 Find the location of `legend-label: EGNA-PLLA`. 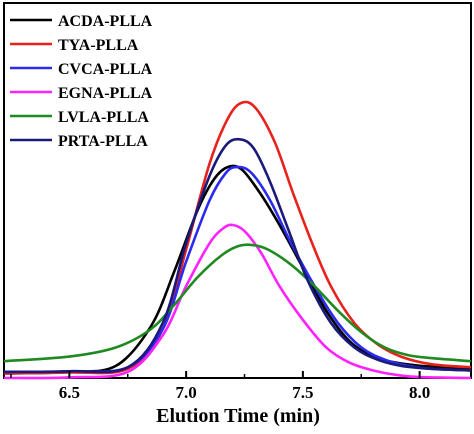

legend-label: EGNA-PLLA is located at coordinates (105, 93).